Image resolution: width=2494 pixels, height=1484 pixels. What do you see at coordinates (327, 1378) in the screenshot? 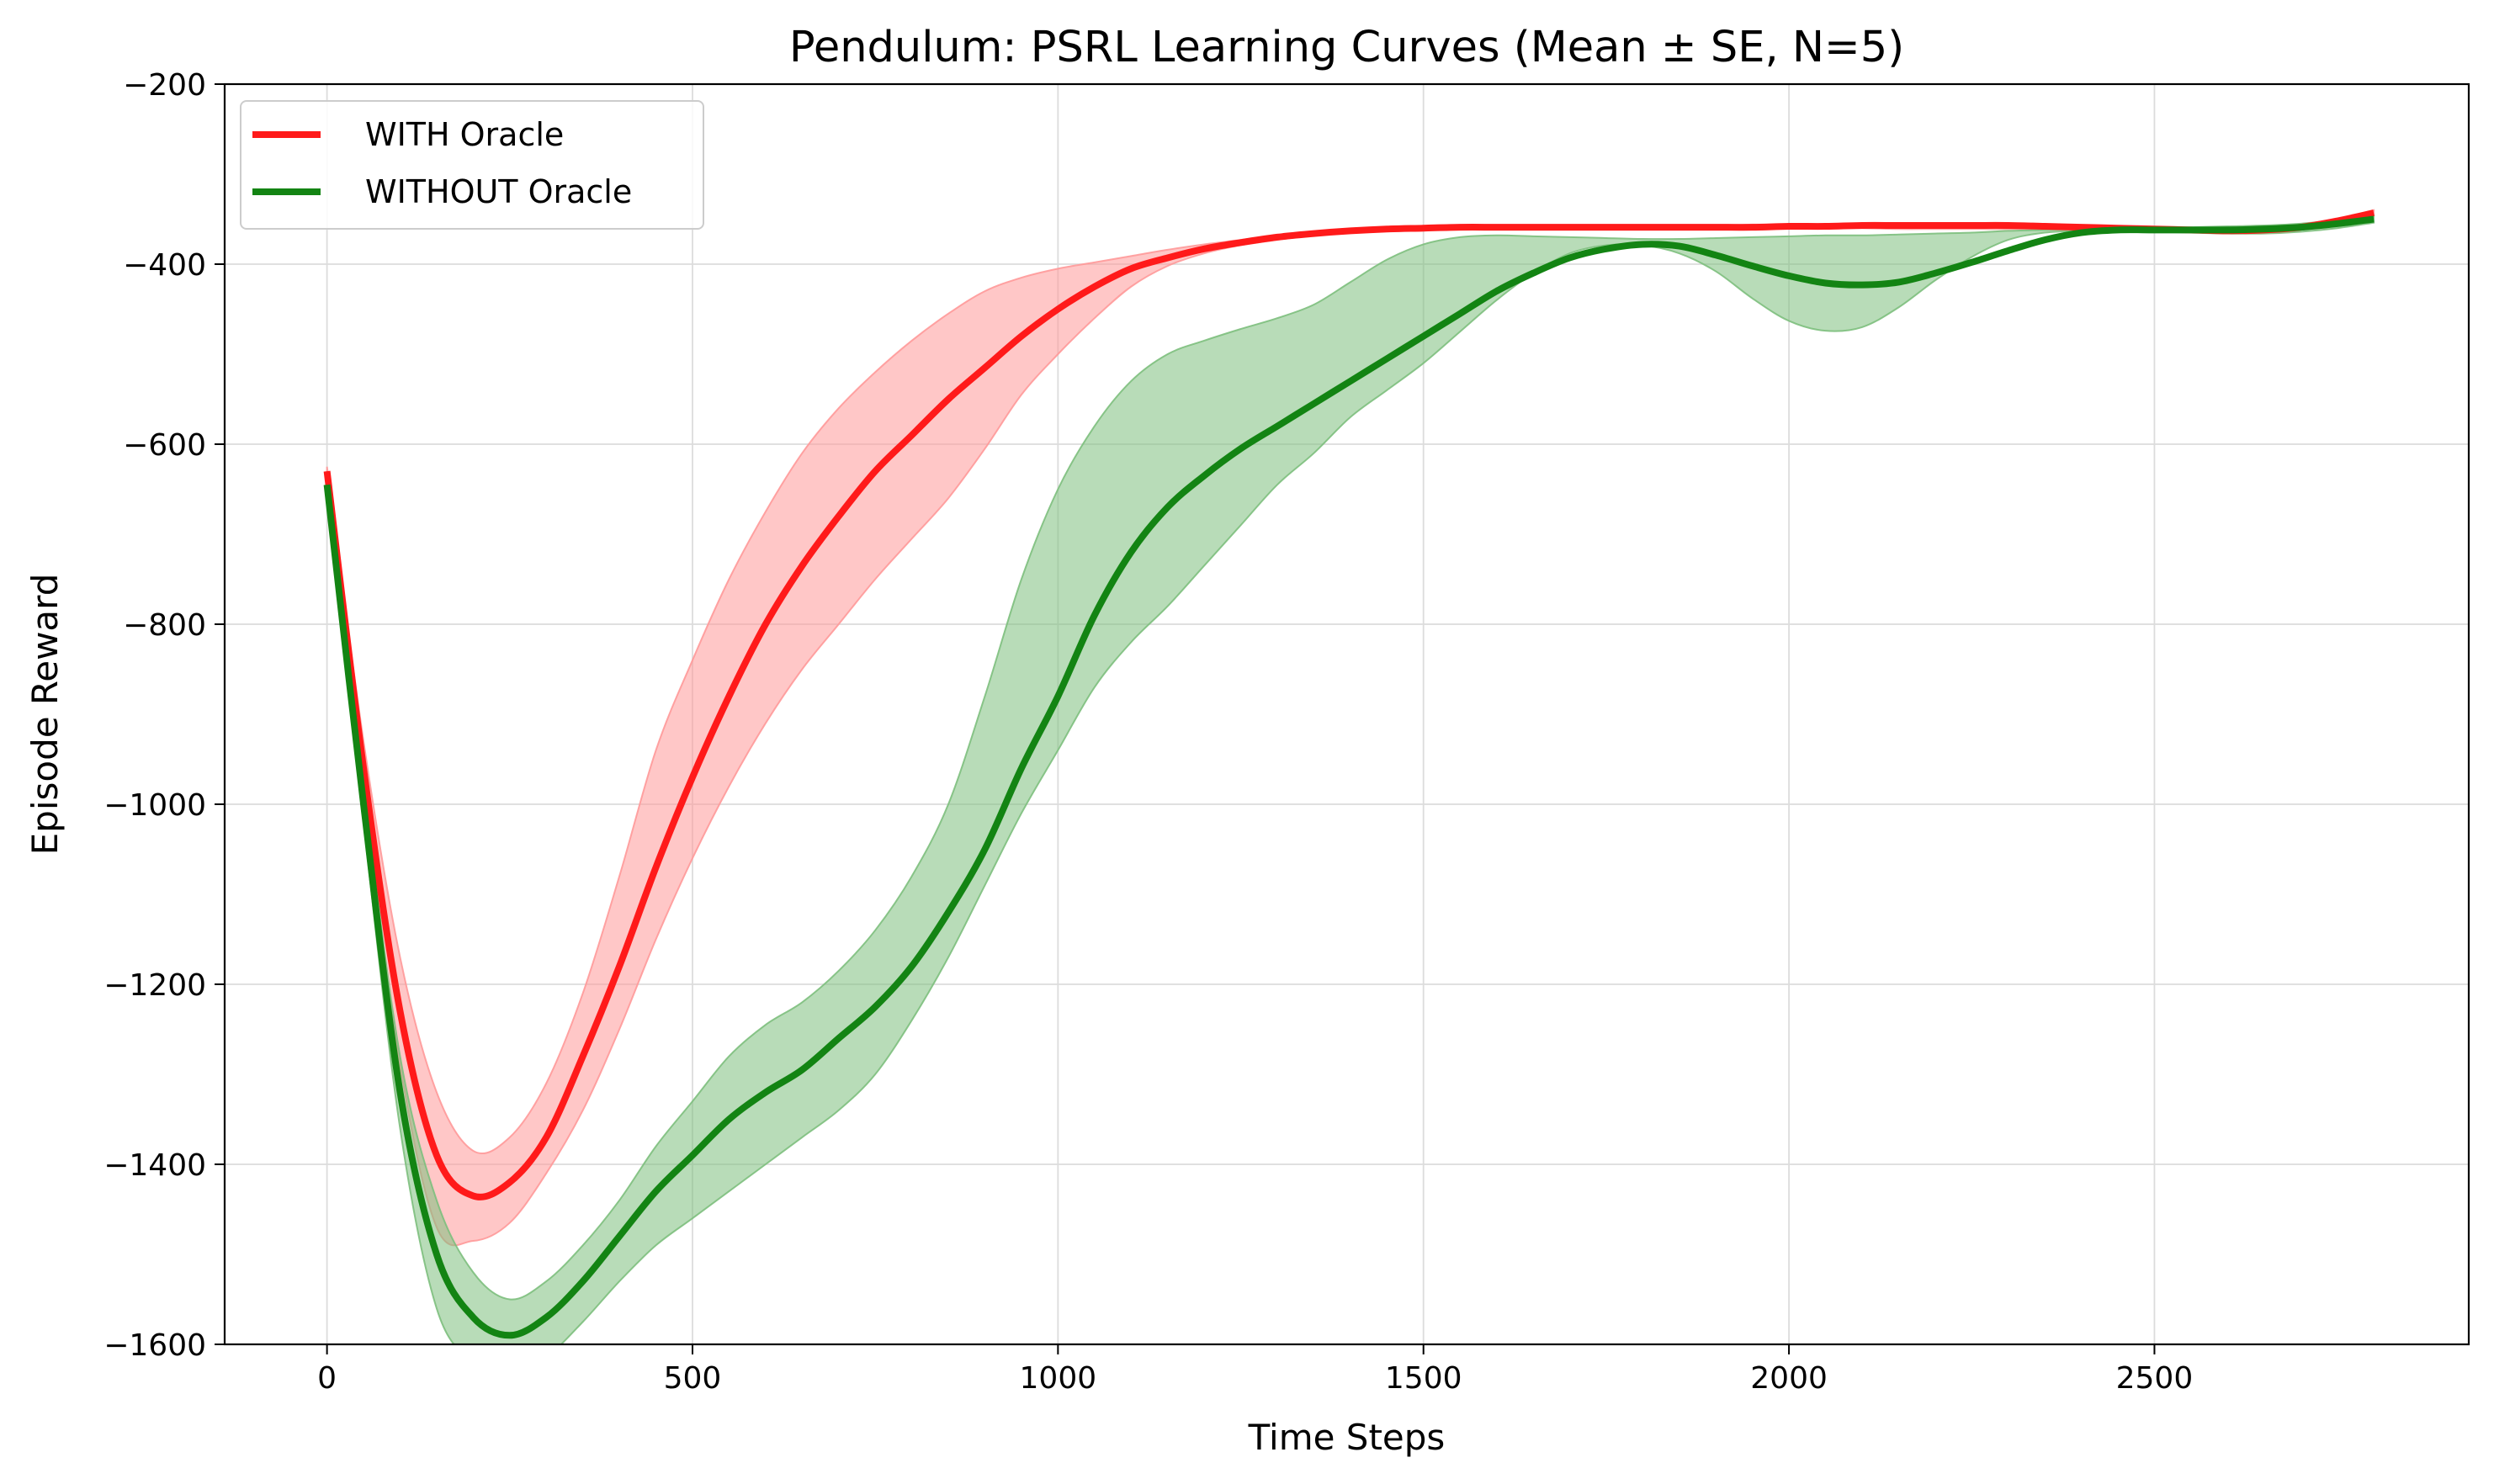
I see `x-tick-label: 0` at bounding box center [327, 1378].